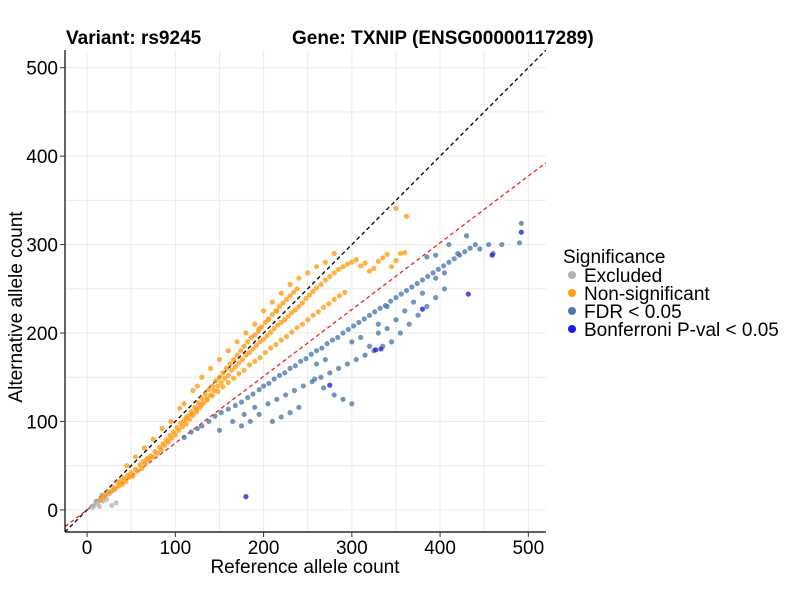 Image resolution: width=800 pixels, height=600 pixels. I want to click on legend-label: Excluded, so click(623, 276).